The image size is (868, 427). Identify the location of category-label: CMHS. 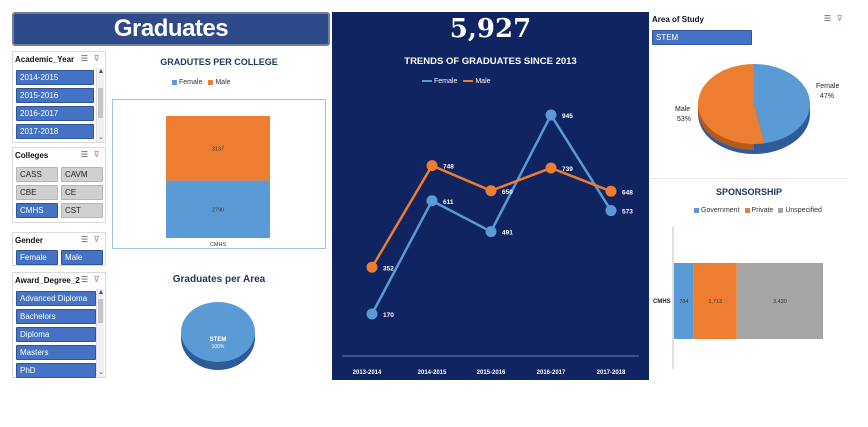
(218, 245).